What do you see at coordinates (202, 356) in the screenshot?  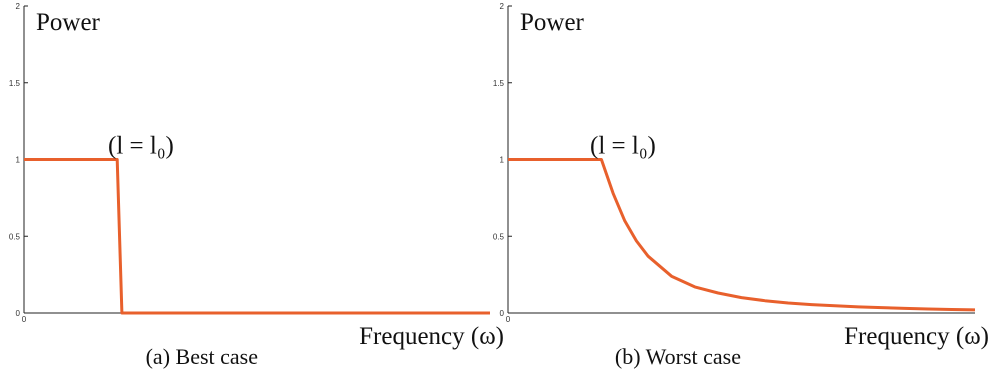 I see `subfigure-caption: (a) Best case` at bounding box center [202, 356].